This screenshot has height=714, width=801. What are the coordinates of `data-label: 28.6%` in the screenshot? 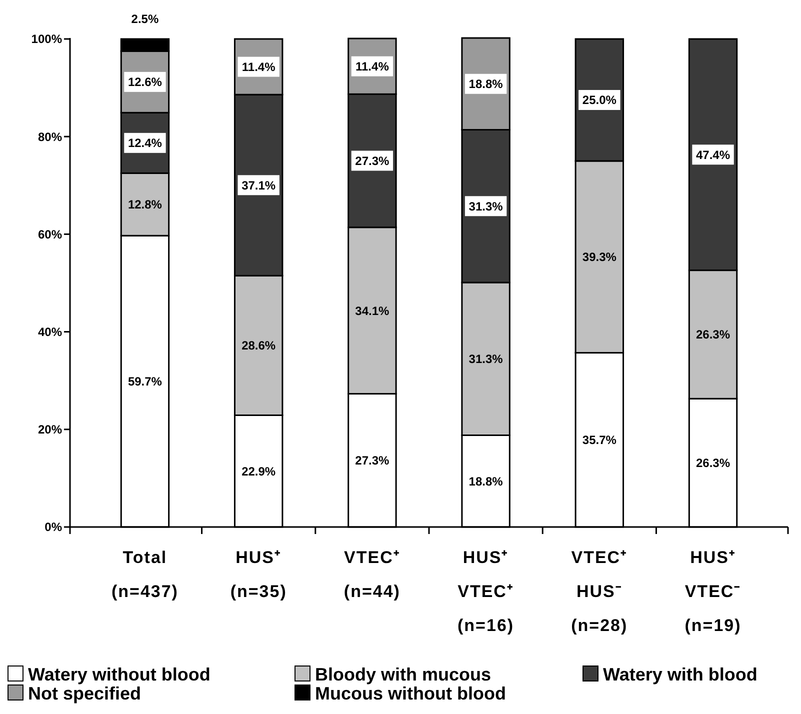 It's located at (259, 345).